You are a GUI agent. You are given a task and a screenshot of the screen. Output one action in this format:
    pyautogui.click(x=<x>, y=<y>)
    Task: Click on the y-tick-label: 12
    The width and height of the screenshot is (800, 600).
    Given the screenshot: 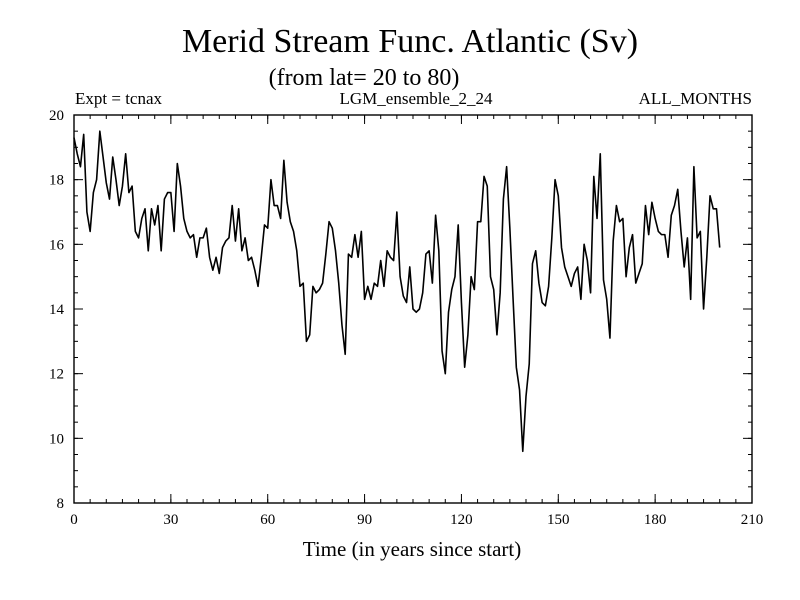 What is the action you would take?
    pyautogui.click(x=56, y=375)
    